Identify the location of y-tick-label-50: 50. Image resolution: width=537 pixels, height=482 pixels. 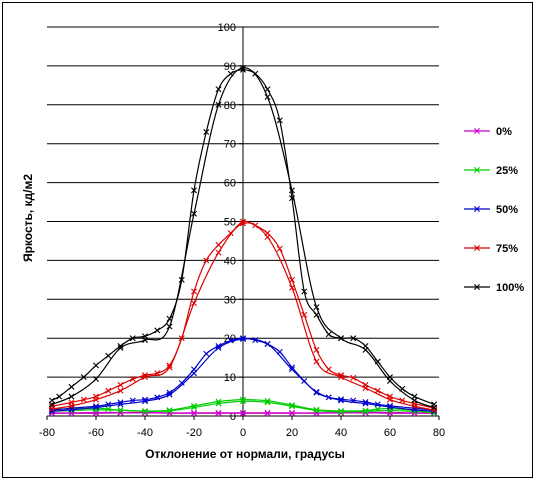
(230, 223).